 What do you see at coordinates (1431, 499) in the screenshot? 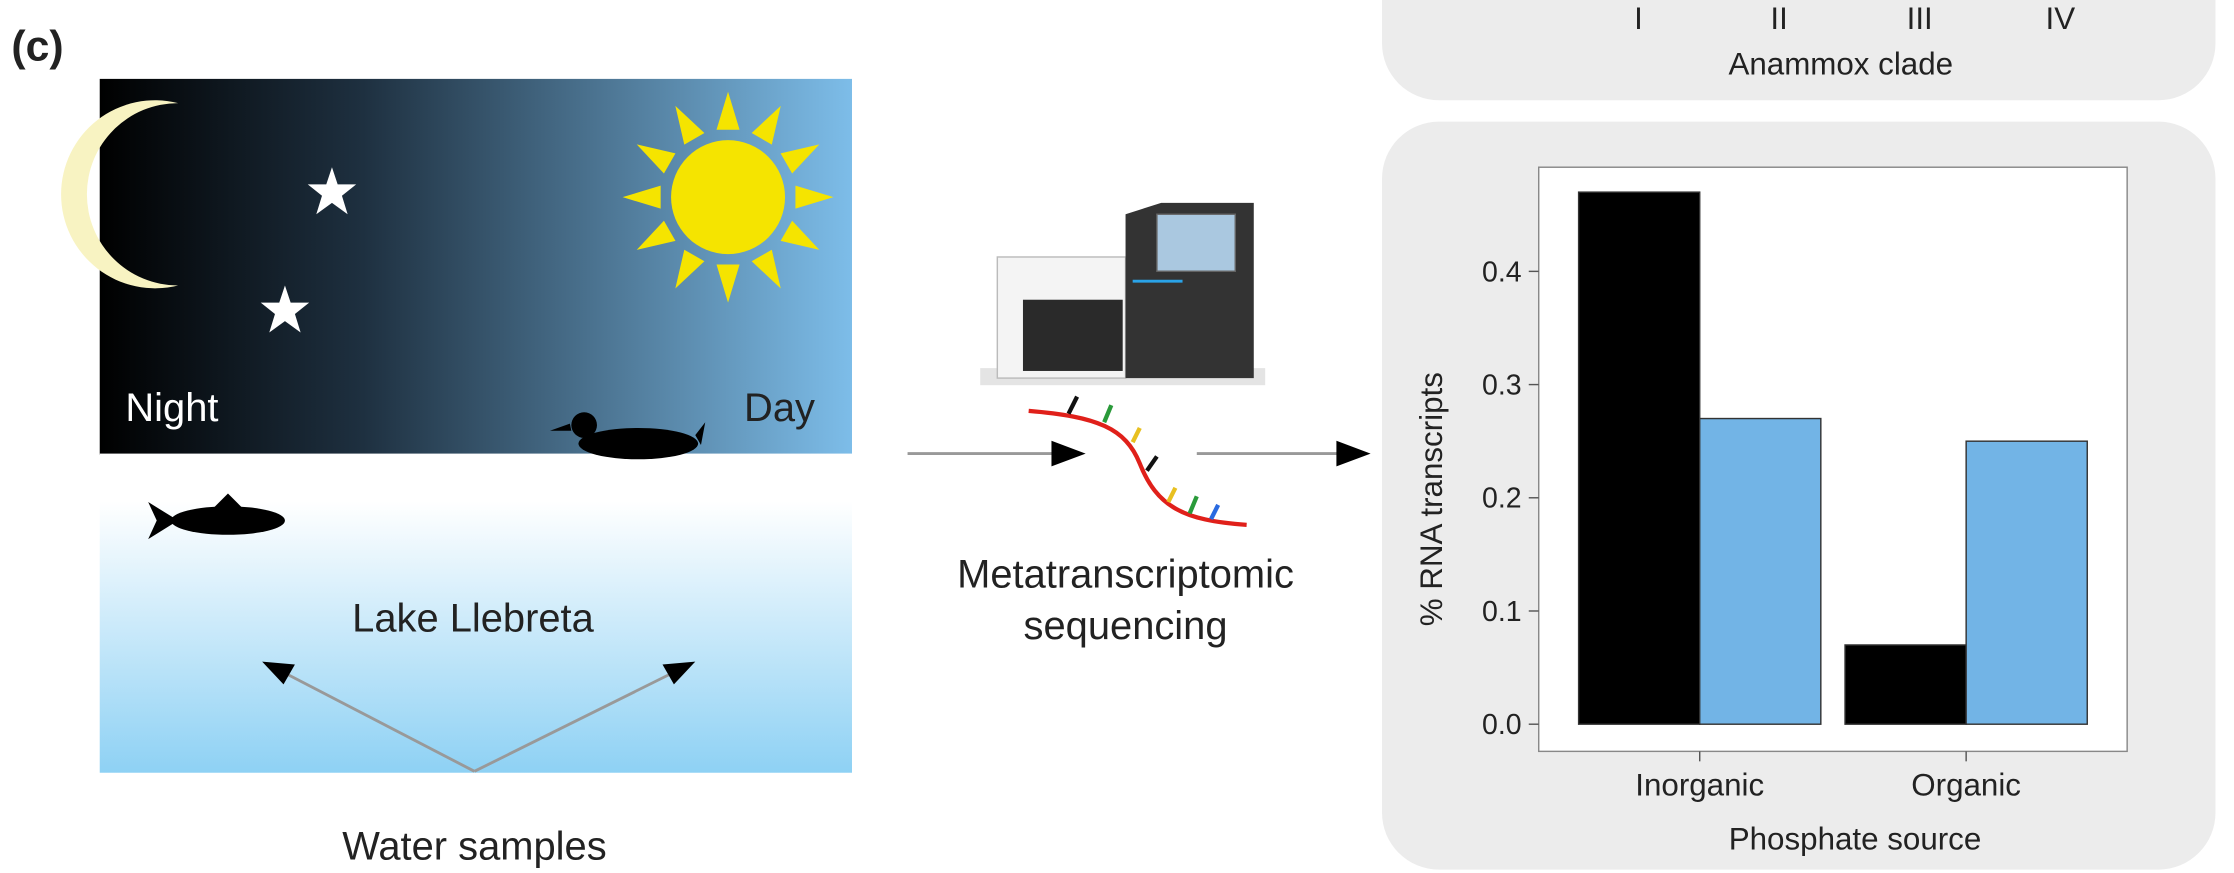
I see `y-axis-label: % RNA transcripts` at bounding box center [1431, 499].